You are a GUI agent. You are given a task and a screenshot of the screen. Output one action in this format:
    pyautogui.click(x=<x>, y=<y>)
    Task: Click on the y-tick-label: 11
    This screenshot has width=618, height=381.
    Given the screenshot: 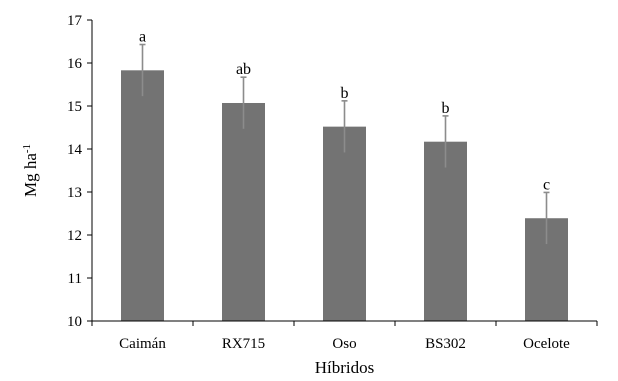 What is the action you would take?
    pyautogui.click(x=75, y=279)
    